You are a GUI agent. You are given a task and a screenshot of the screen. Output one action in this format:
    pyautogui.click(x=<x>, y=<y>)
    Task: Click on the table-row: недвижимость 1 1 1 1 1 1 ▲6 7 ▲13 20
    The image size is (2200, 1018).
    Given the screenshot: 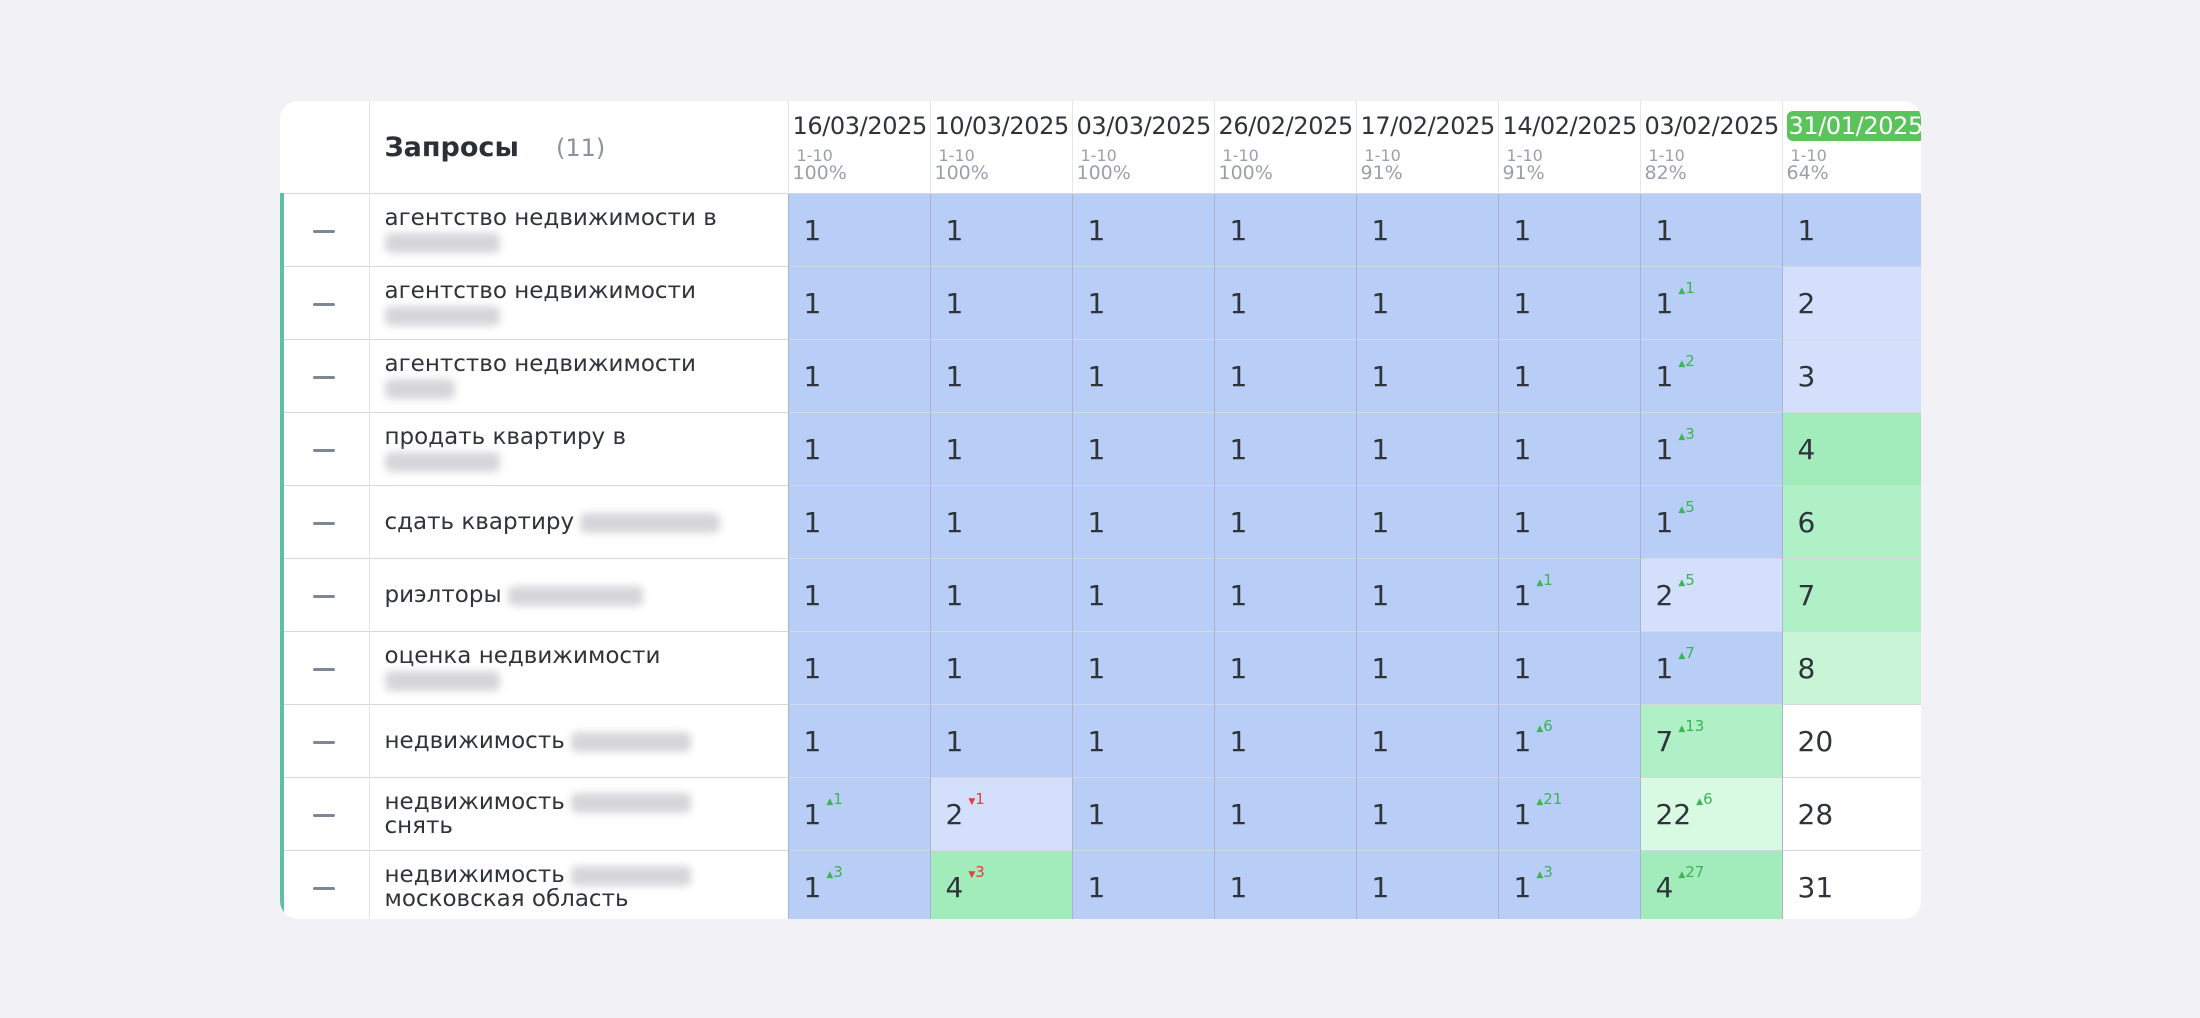 What is the action you would take?
    pyautogui.click(x=1100, y=741)
    